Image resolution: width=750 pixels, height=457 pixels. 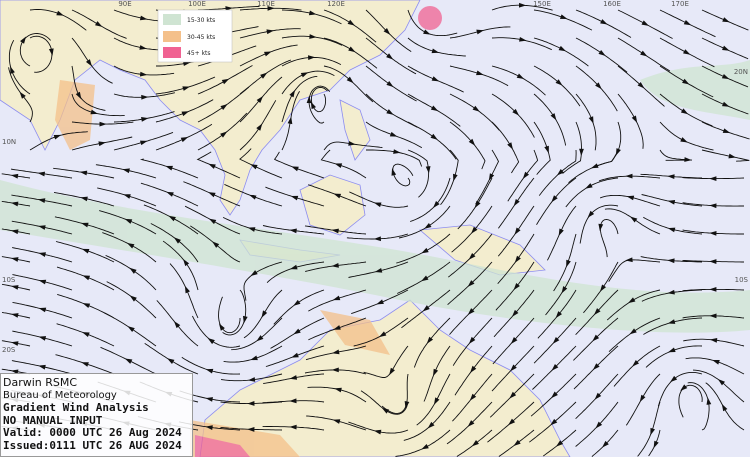 What do you see at coordinates (124, 4) in the screenshot?
I see `lon-label: 90E` at bounding box center [124, 4].